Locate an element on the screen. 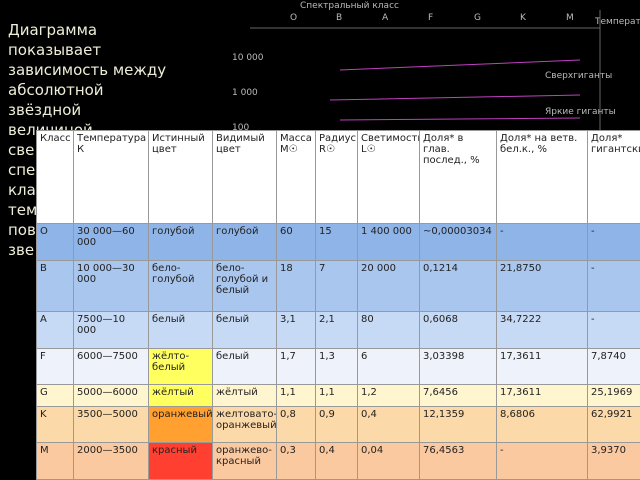  table-cell: 0,4 is located at coordinates (388, 424).